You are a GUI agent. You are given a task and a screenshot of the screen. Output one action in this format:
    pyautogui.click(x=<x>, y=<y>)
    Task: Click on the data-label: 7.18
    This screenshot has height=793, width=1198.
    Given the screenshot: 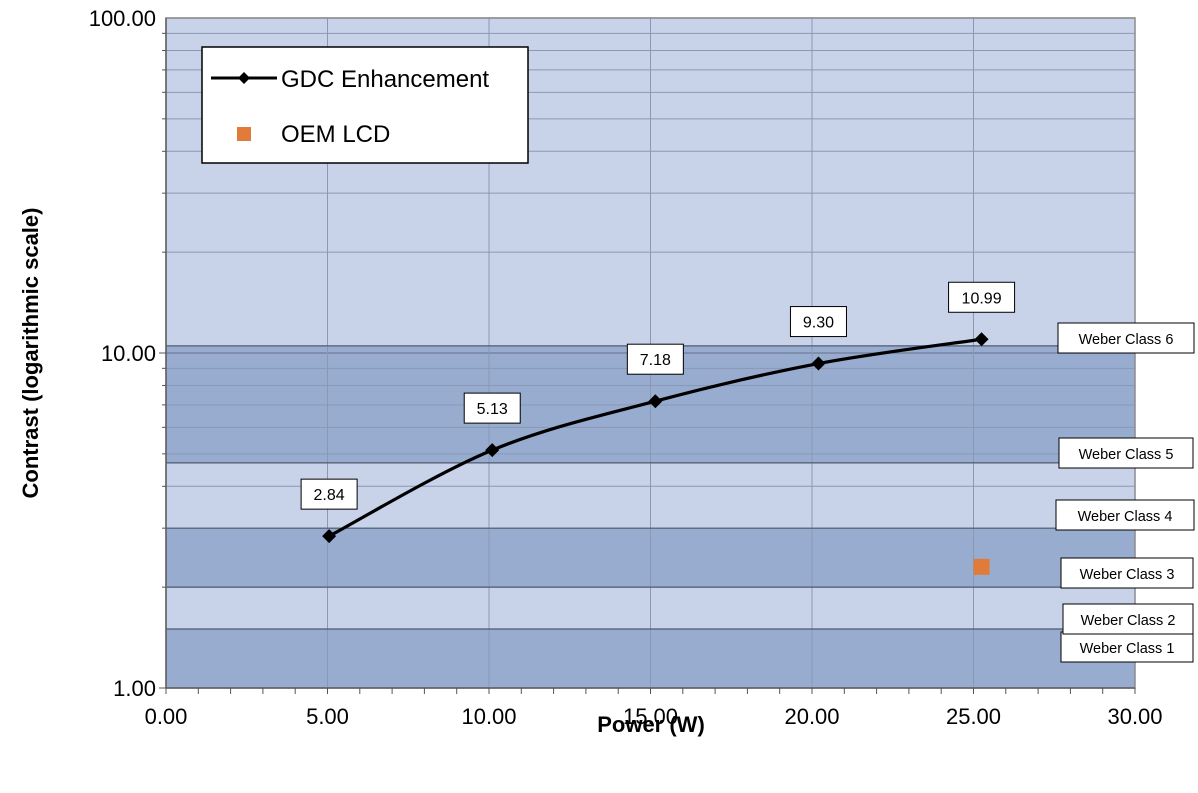 What is the action you would take?
    pyautogui.click(x=655, y=360)
    